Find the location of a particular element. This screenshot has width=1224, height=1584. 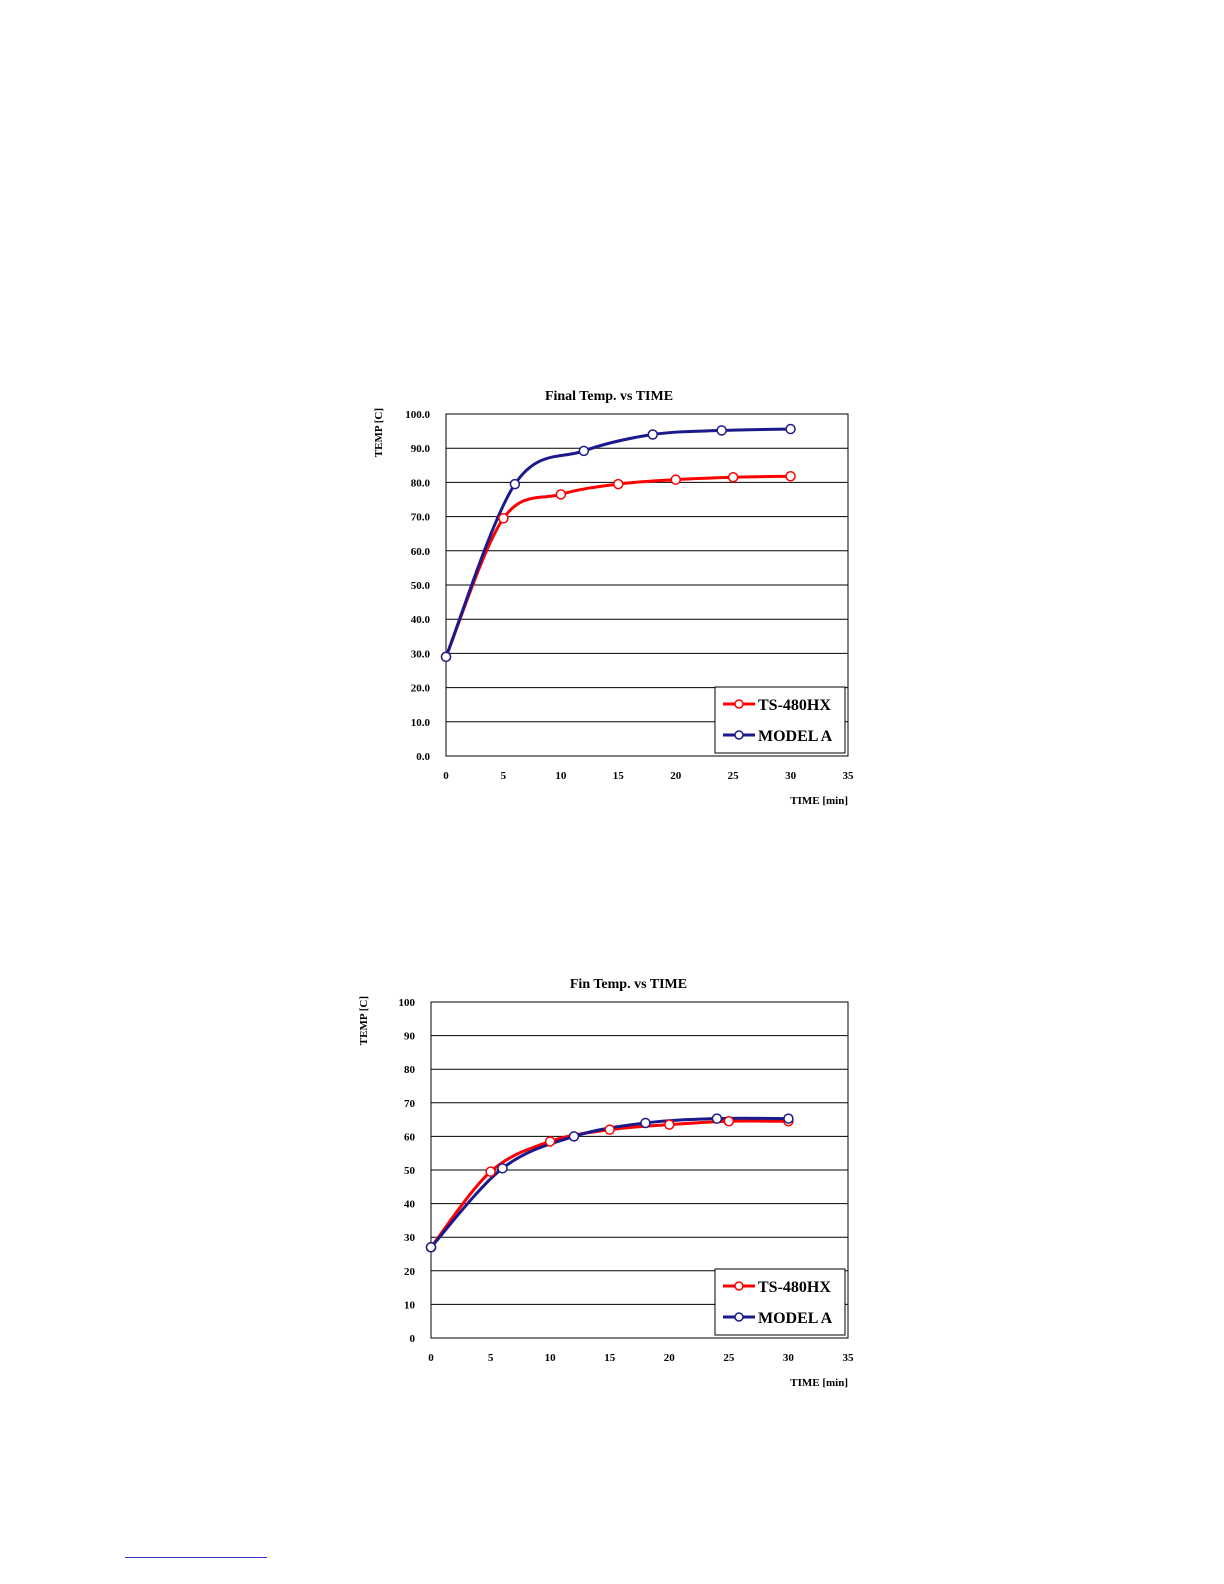

y-tick-label: 100 is located at coordinates (407, 1003).